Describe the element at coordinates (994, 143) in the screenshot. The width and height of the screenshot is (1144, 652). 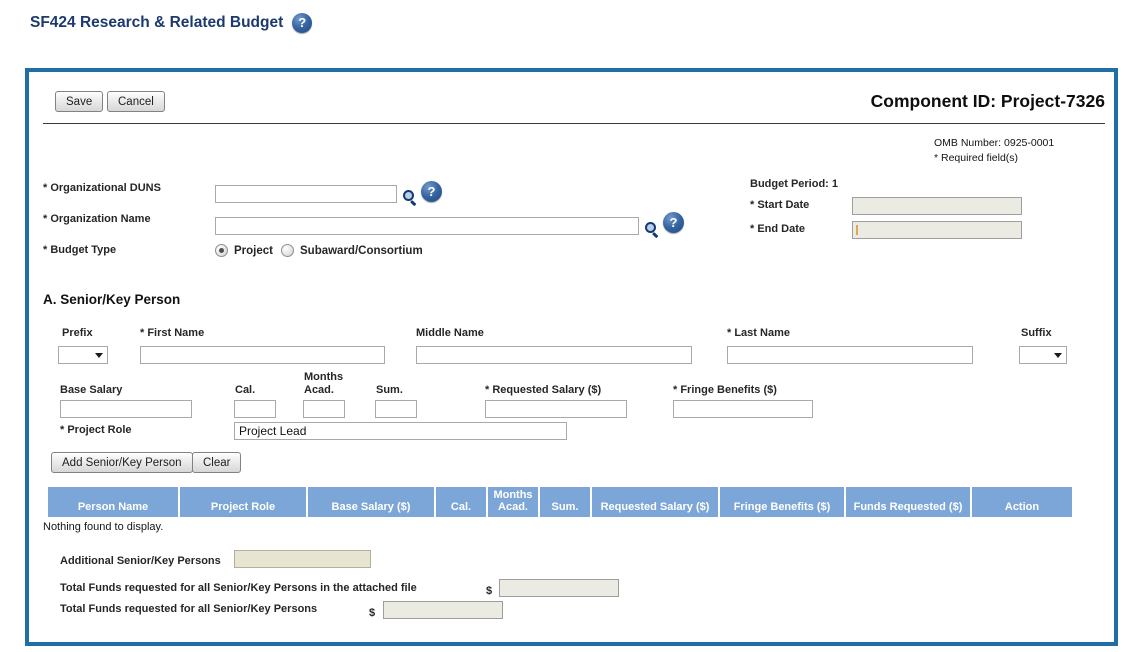
I see `omb-number: OMB Number: 0925-0001` at that location.